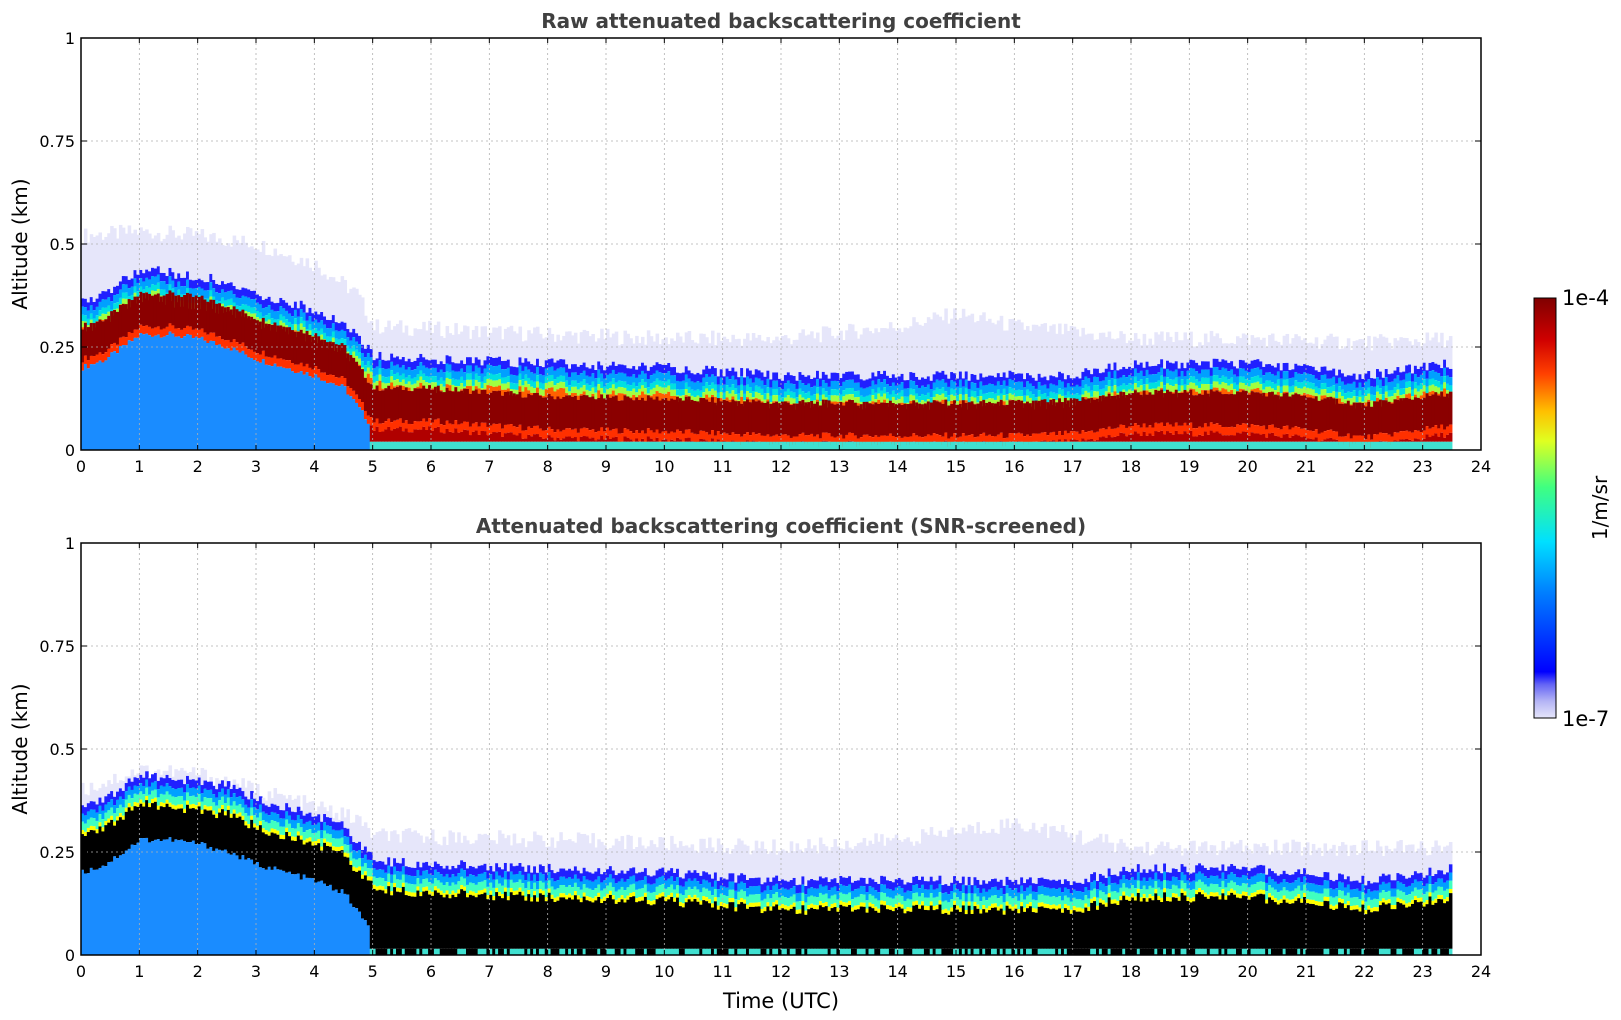 The width and height of the screenshot is (1621, 1020). What do you see at coordinates (1572, 508) in the screenshot?
I see `colorbar: 1e-4 1e-7 1/m/sr` at bounding box center [1572, 508].